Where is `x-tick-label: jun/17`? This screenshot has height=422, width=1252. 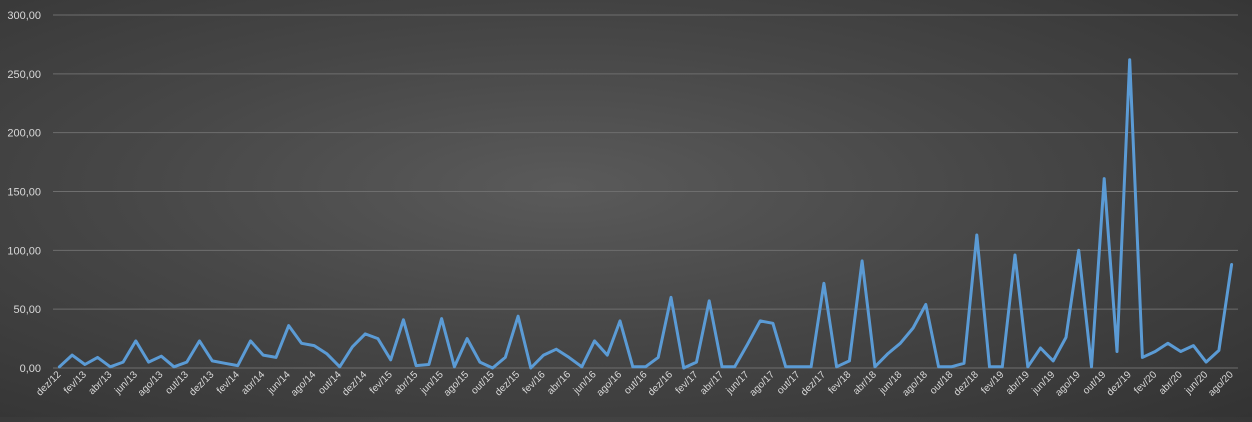 x-tick-label: jun/17 is located at coordinates (738, 383).